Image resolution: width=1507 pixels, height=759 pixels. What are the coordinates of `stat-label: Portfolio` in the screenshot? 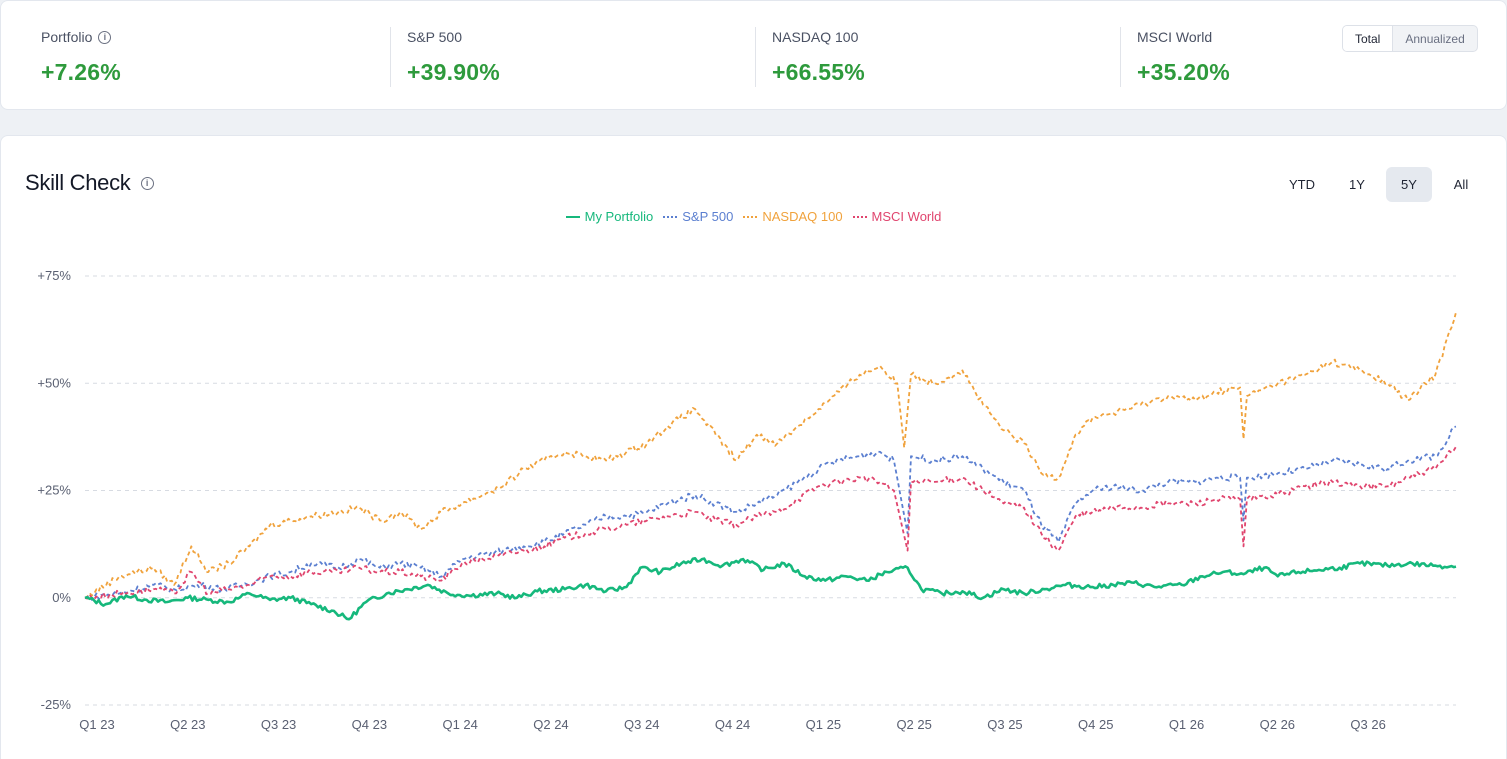 It's located at (67, 37).